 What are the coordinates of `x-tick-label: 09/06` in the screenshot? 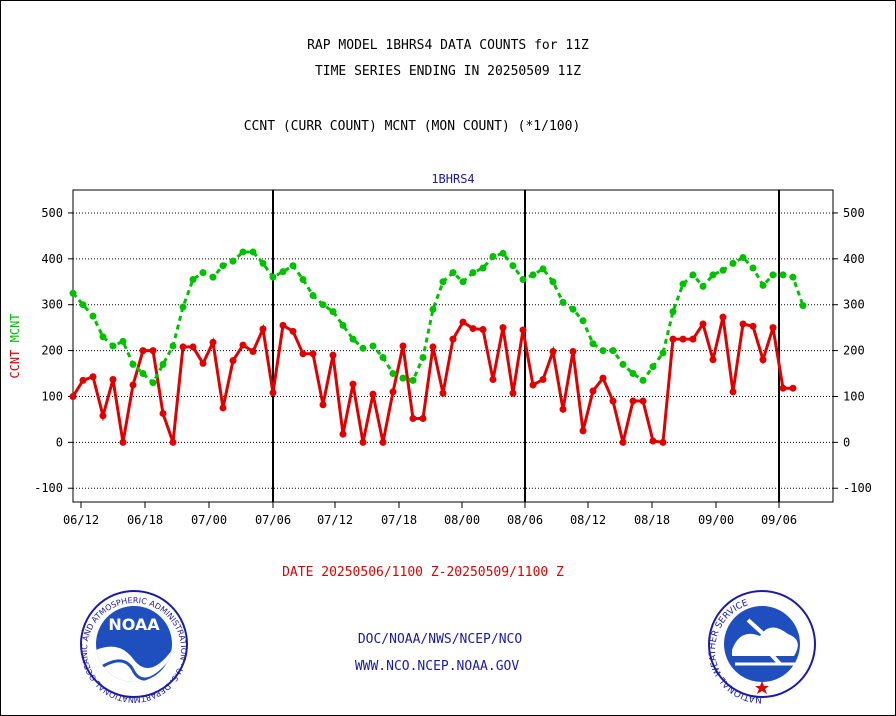 It's located at (779, 520).